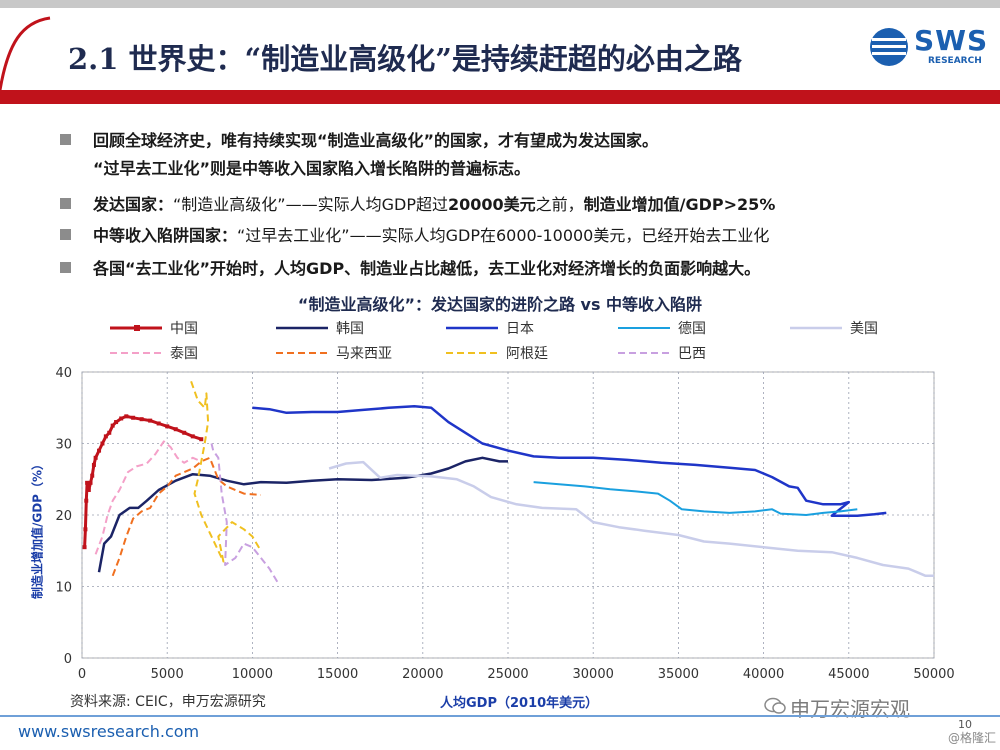  Describe the element at coordinates (972, 738) in the screenshot. I see `watermark-secondary: @格隆汇` at that location.